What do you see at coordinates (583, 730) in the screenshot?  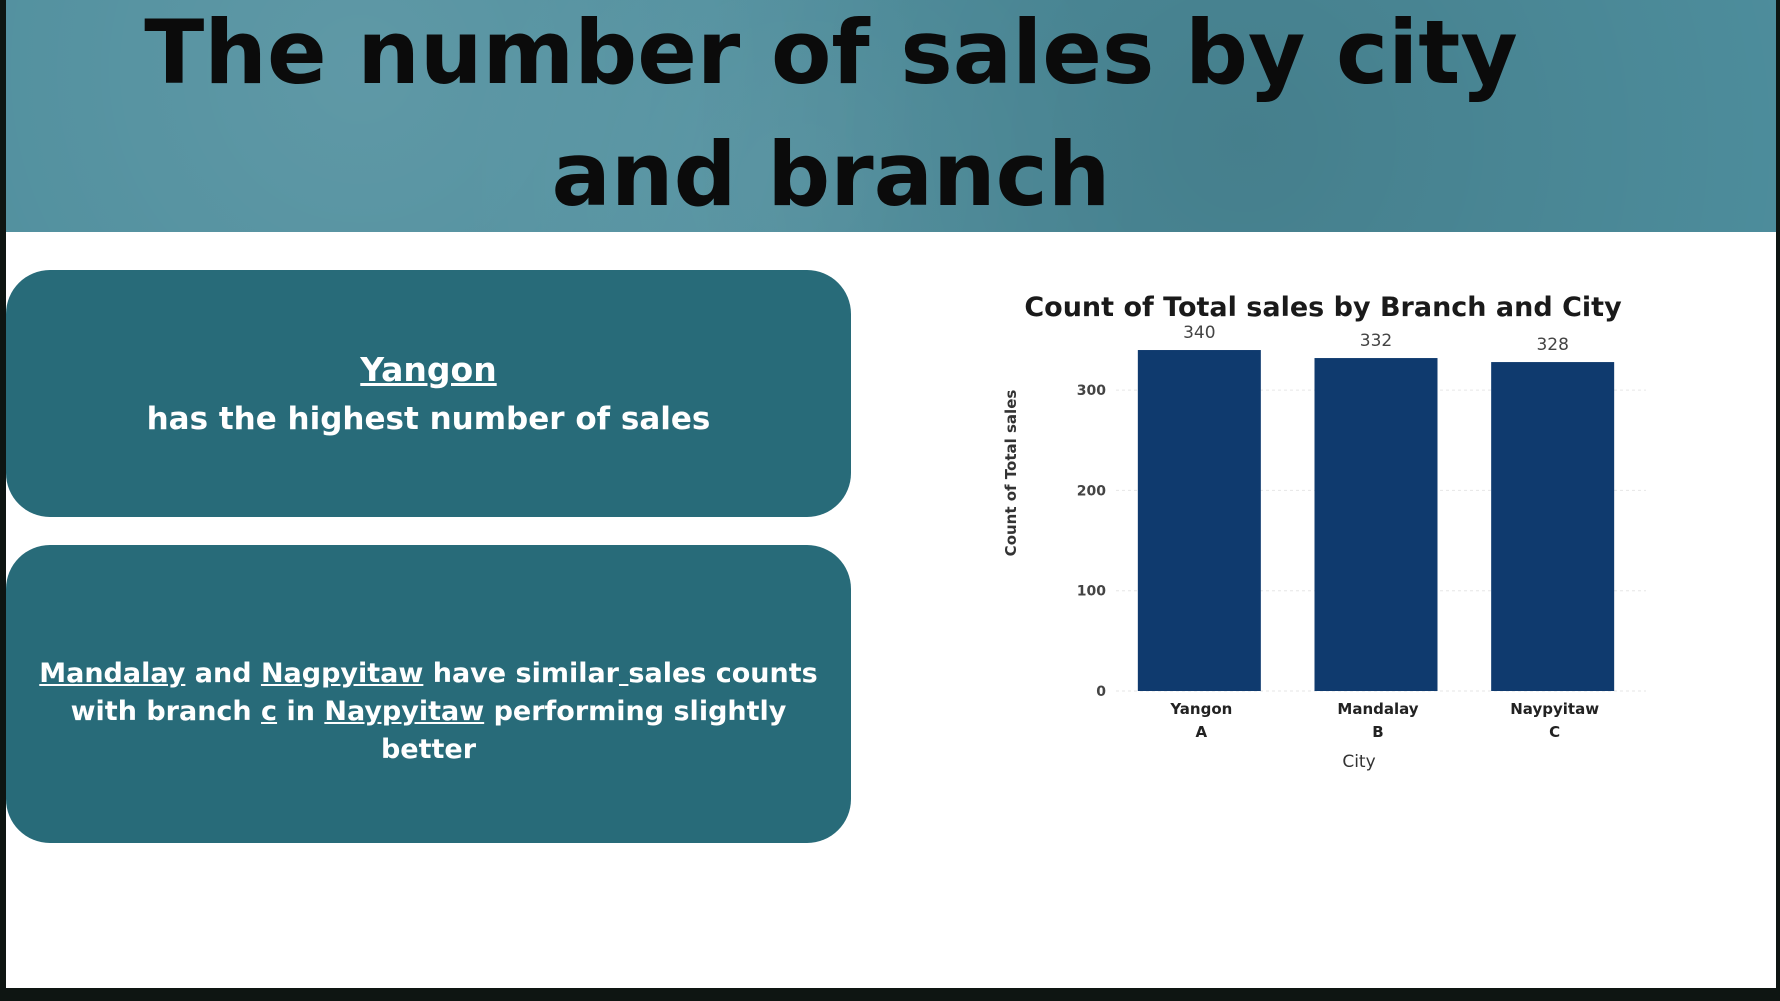 I see `text-tail: performing slightly better` at bounding box center [583, 730].